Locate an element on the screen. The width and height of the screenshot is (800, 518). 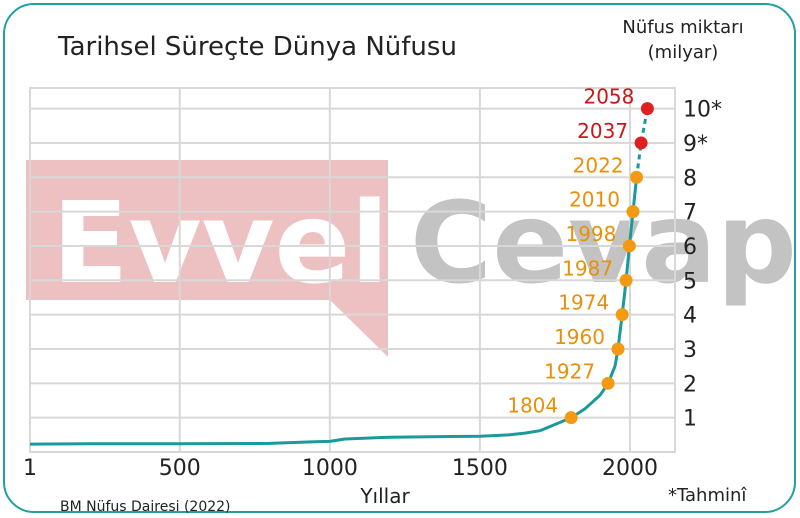
y-tick-label: 4 is located at coordinates (690, 316).